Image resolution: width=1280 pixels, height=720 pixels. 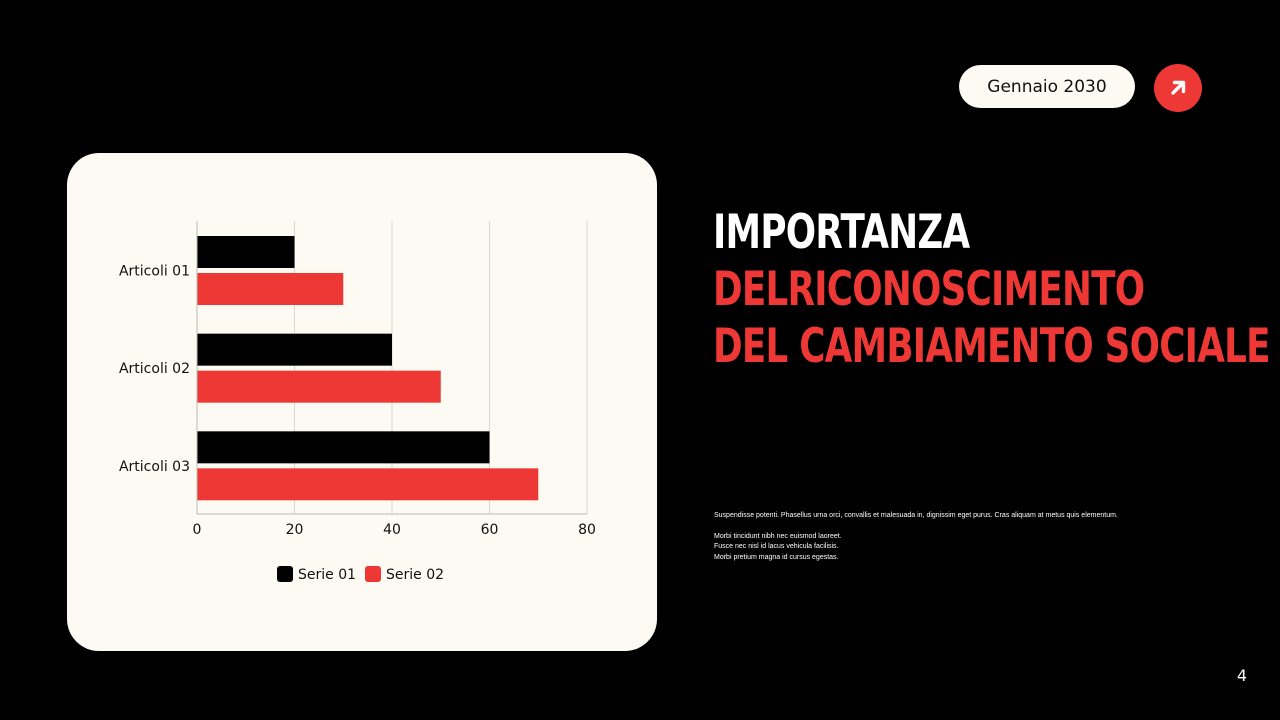 I want to click on x-tick-label-40: 40, so click(x=392, y=530).